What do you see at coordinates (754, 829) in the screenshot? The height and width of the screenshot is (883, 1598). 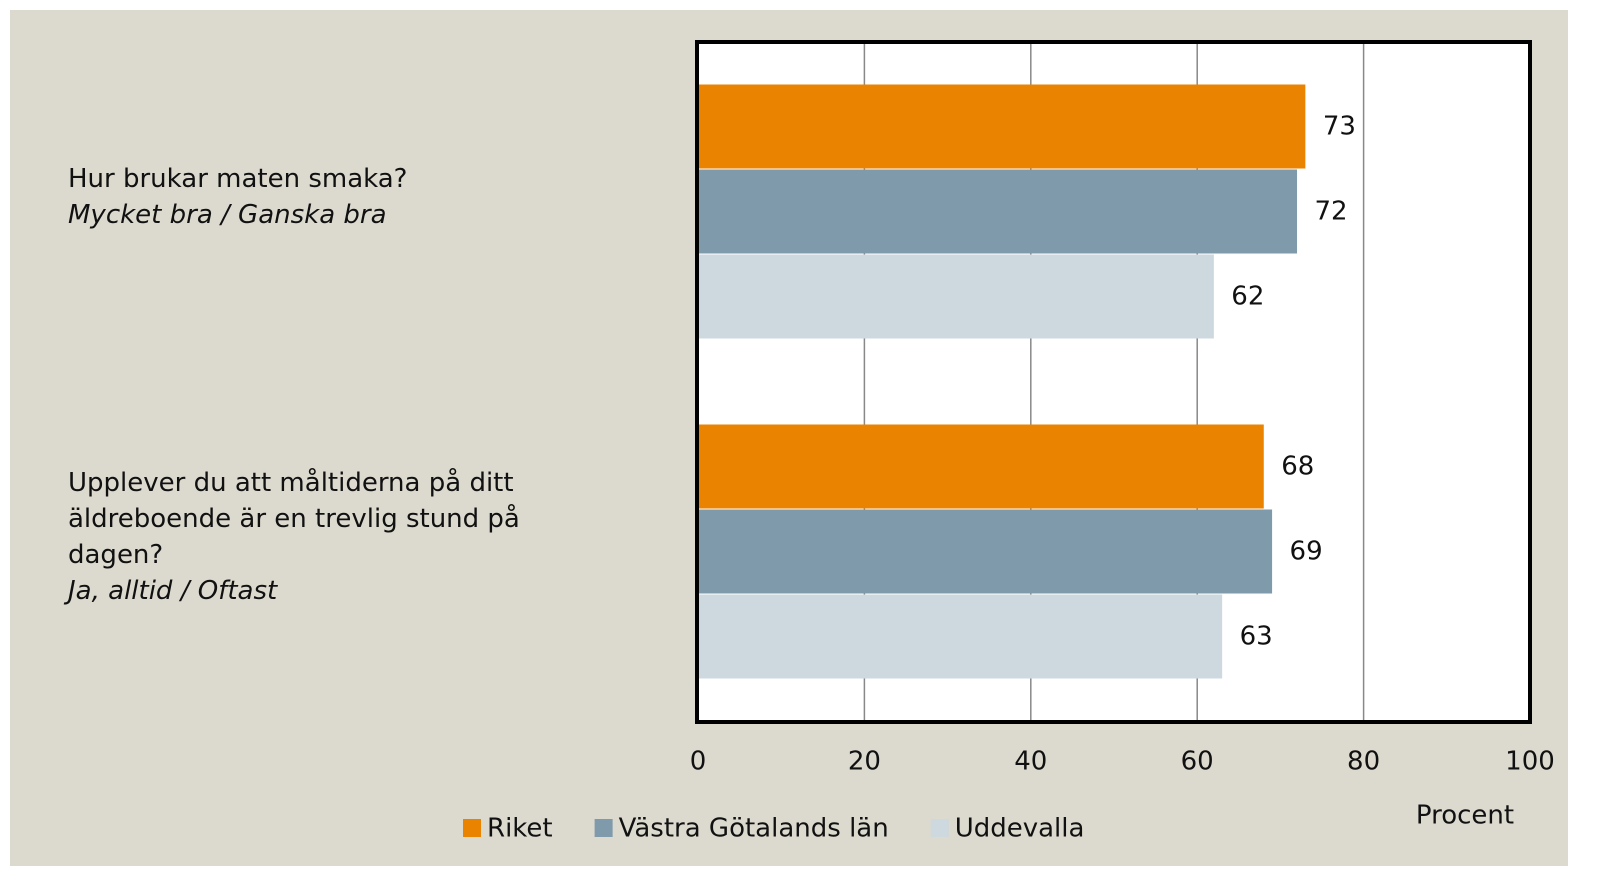 I see `legend-label: Västra Götalands län` at bounding box center [754, 829].